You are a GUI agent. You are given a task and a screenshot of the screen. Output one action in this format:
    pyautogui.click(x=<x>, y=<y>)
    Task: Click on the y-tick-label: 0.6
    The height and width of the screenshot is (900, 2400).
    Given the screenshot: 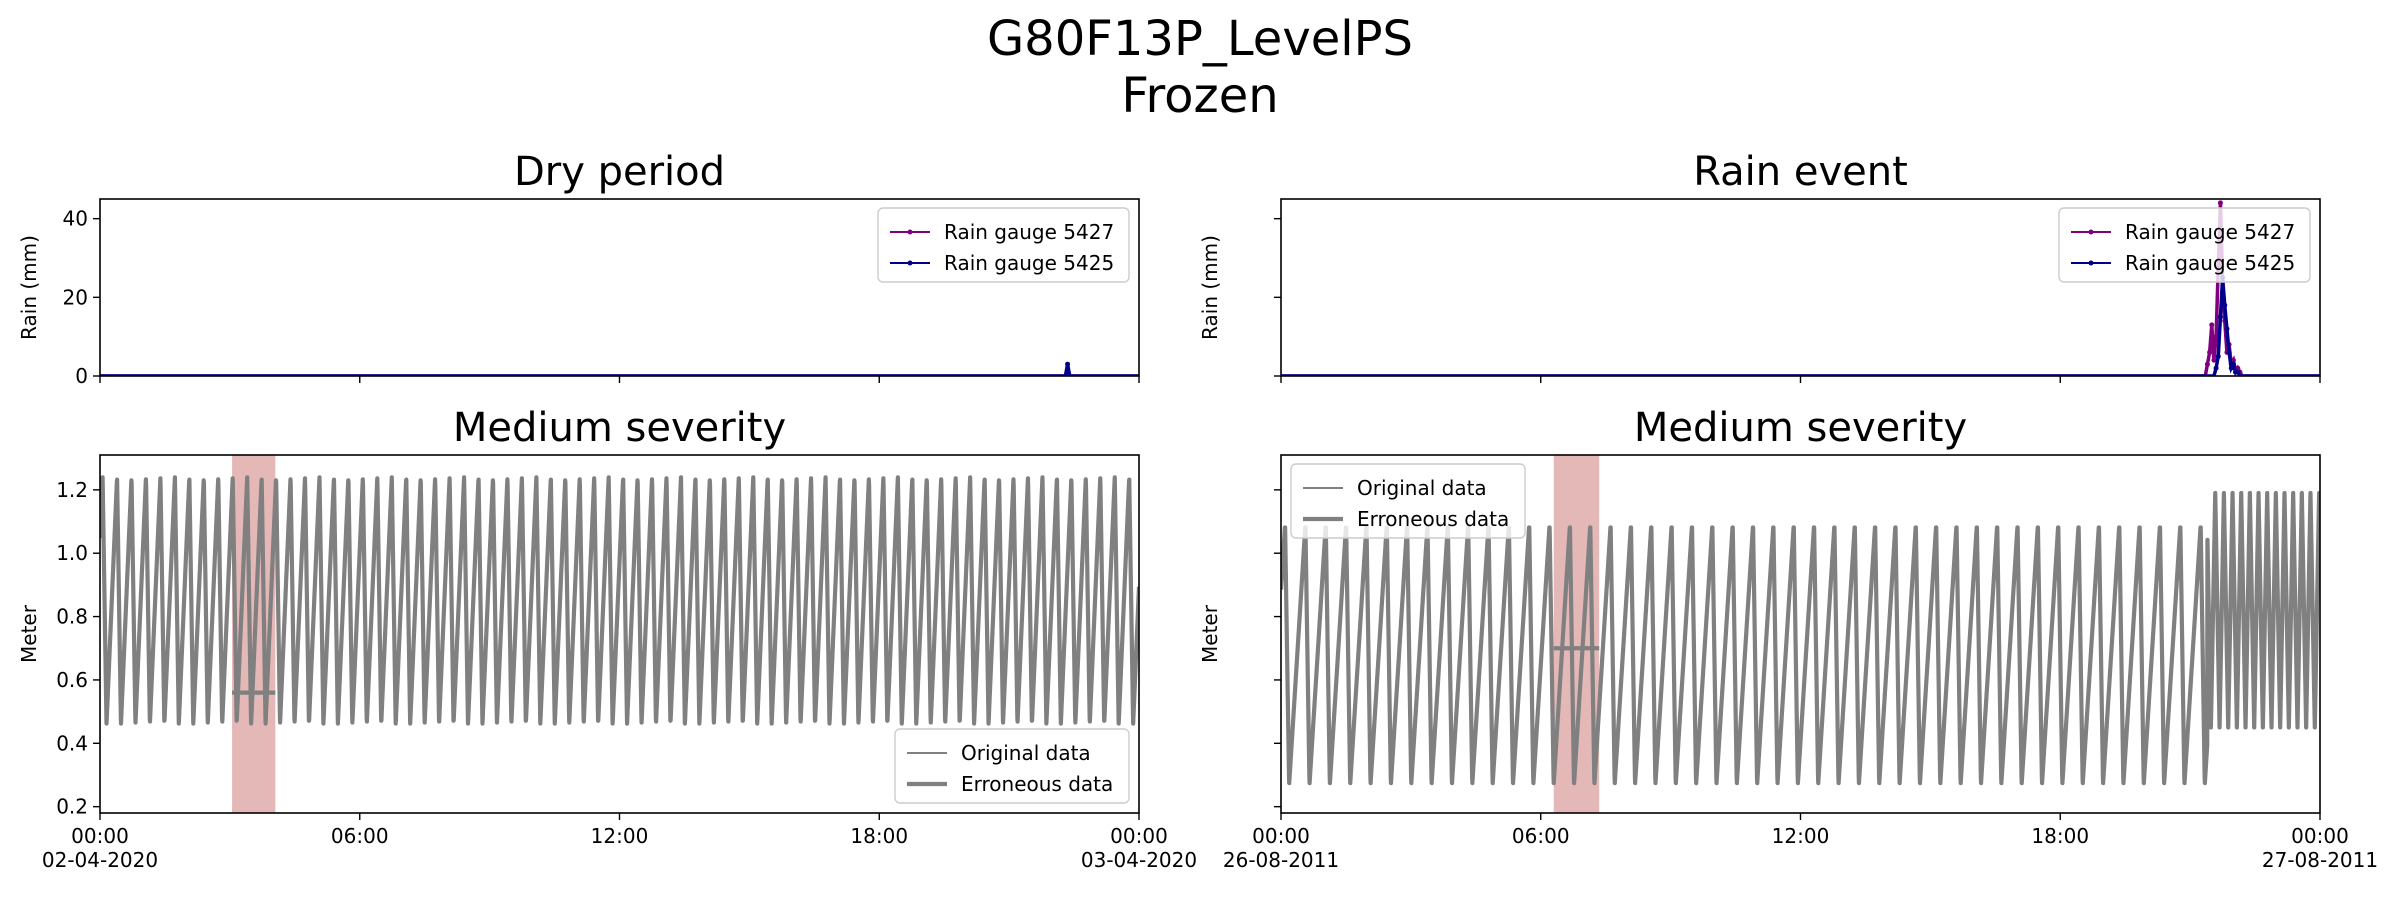 What is the action you would take?
    pyautogui.click(x=72, y=680)
    